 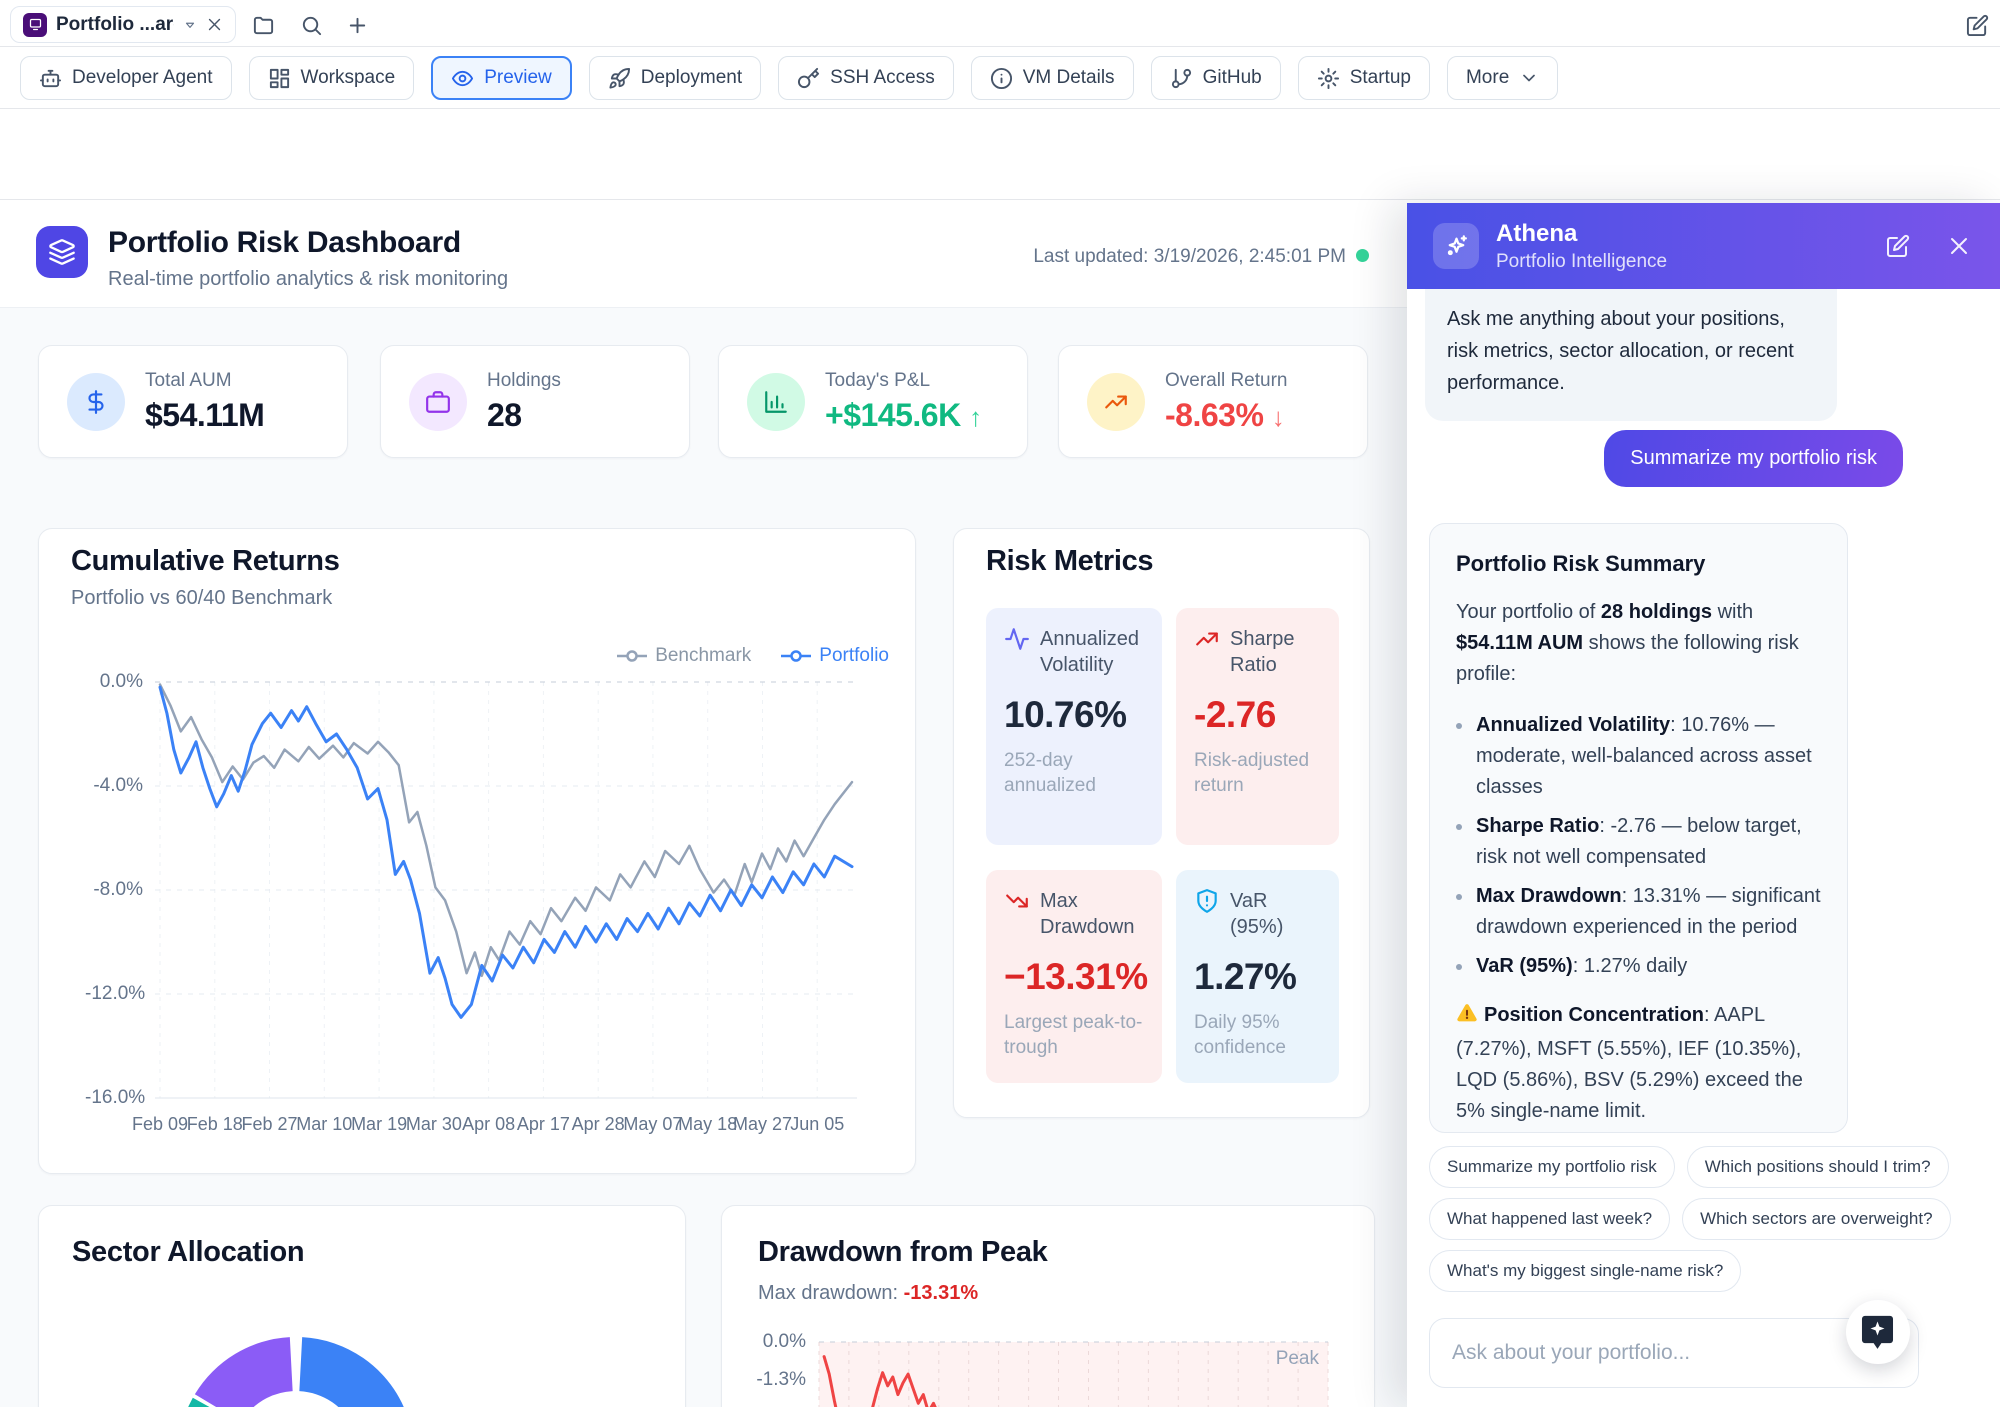 What do you see at coordinates (501, 78) in the screenshot?
I see `preview-tab-button: Preview` at bounding box center [501, 78].